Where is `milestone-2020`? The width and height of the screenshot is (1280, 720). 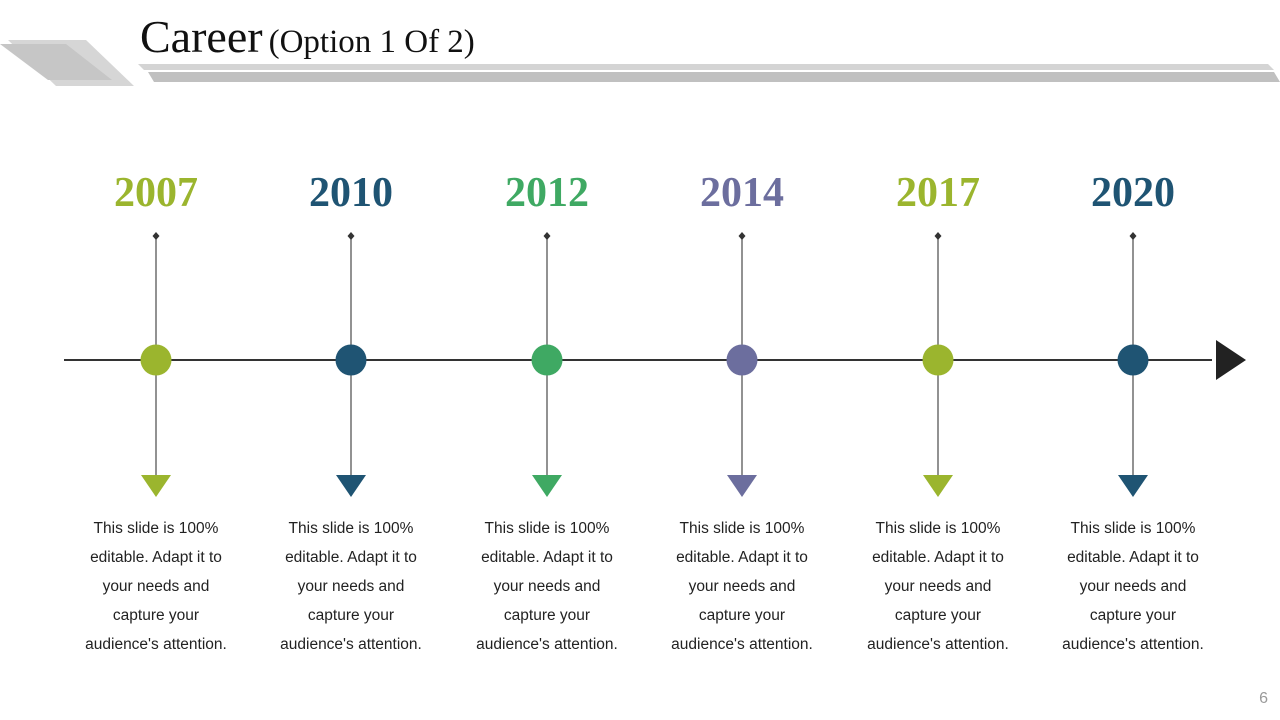
milestone-2020 is located at coordinates (1133, 364).